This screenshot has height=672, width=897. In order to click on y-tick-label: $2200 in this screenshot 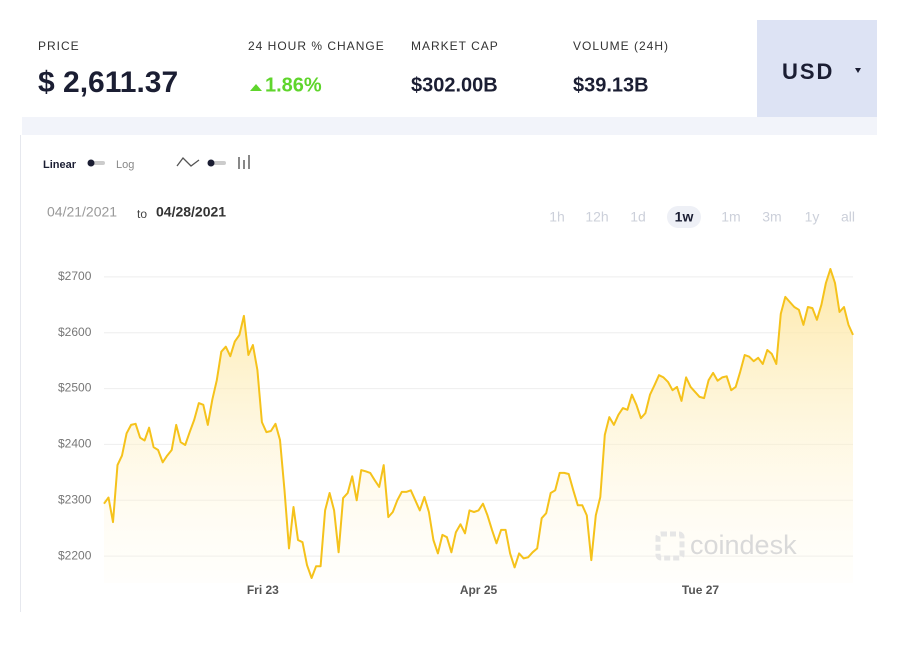, I will do `click(75, 555)`.